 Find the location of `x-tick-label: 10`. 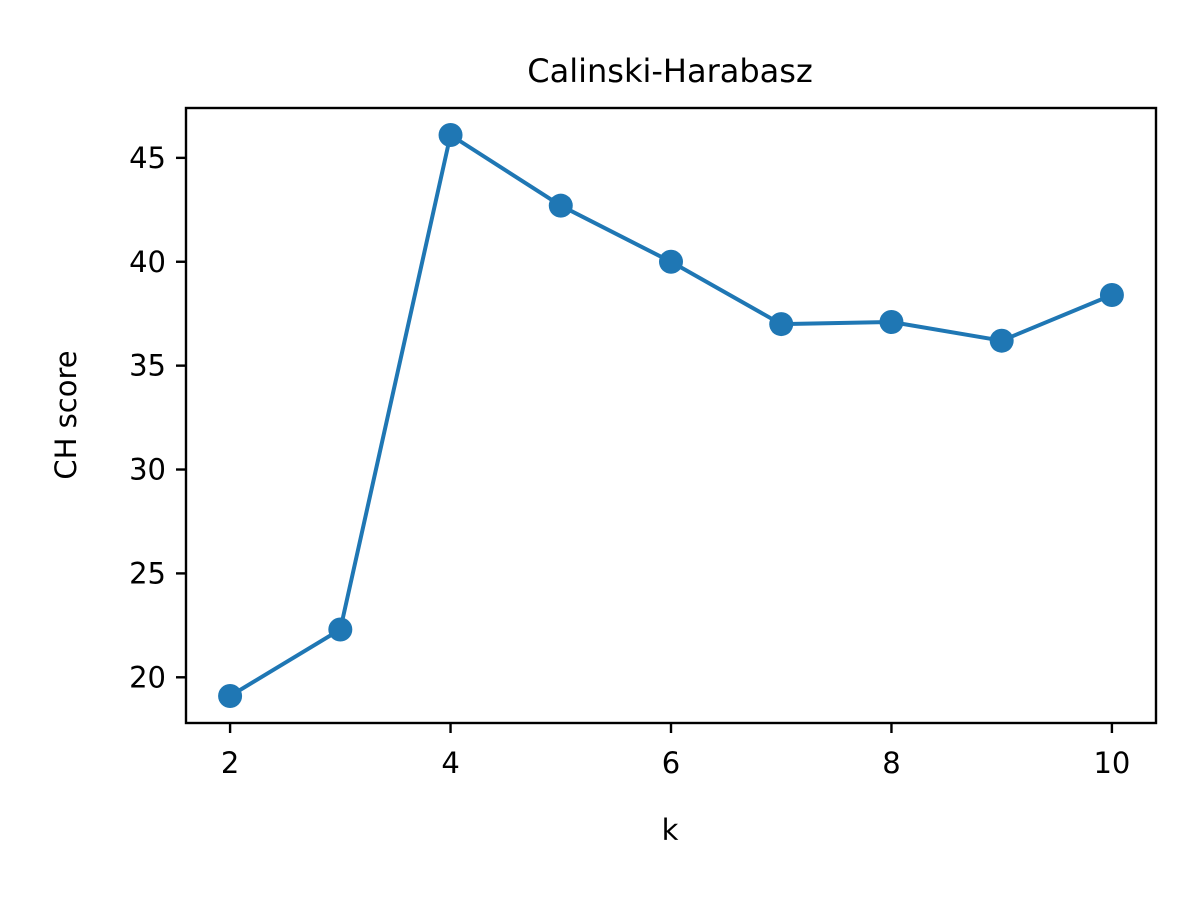

x-tick-label: 10 is located at coordinates (1111, 763).